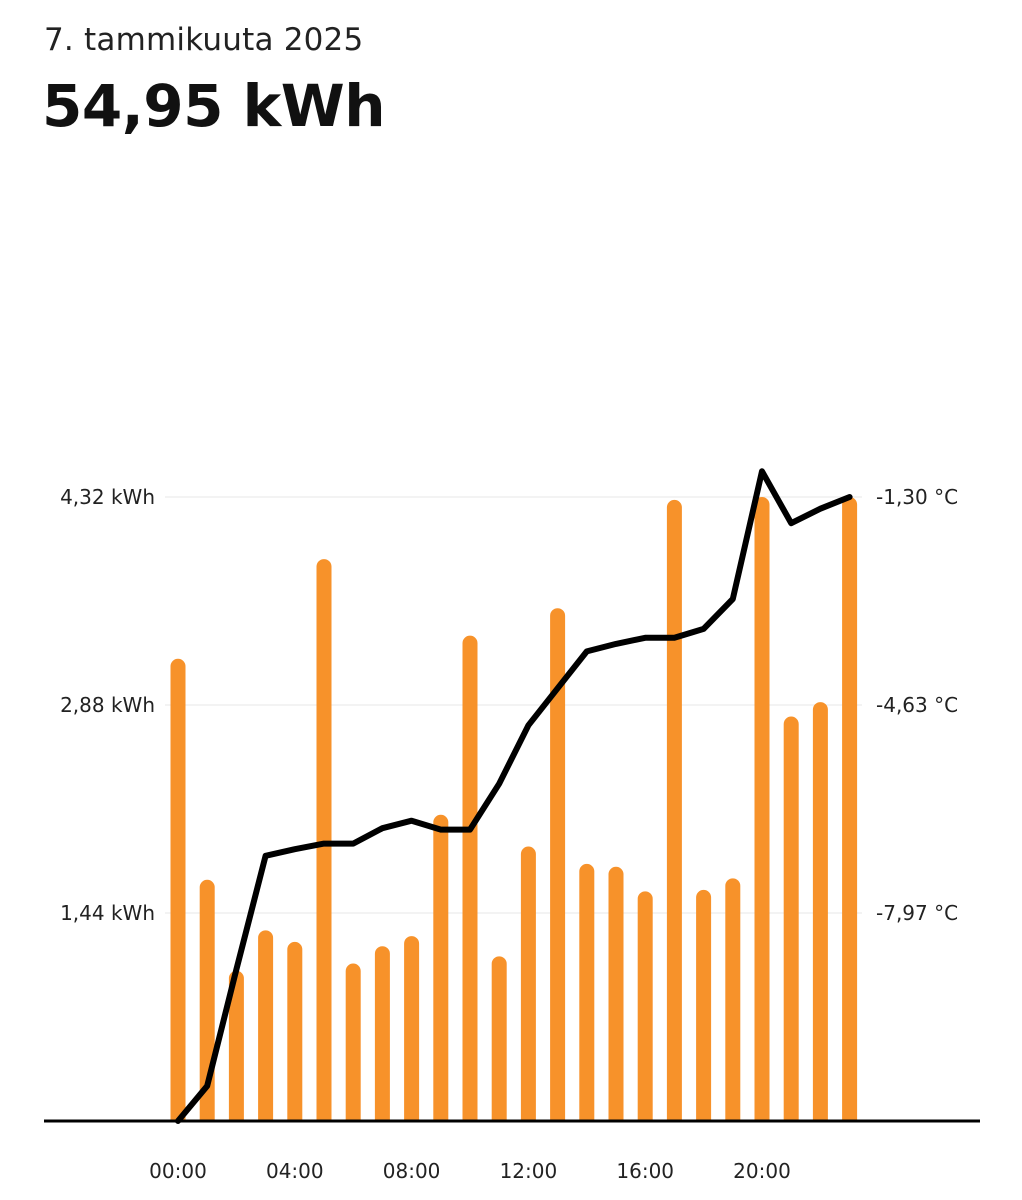 The width and height of the screenshot is (1022, 1200). I want to click on x-tick-label: 00:00, so click(178, 1171).